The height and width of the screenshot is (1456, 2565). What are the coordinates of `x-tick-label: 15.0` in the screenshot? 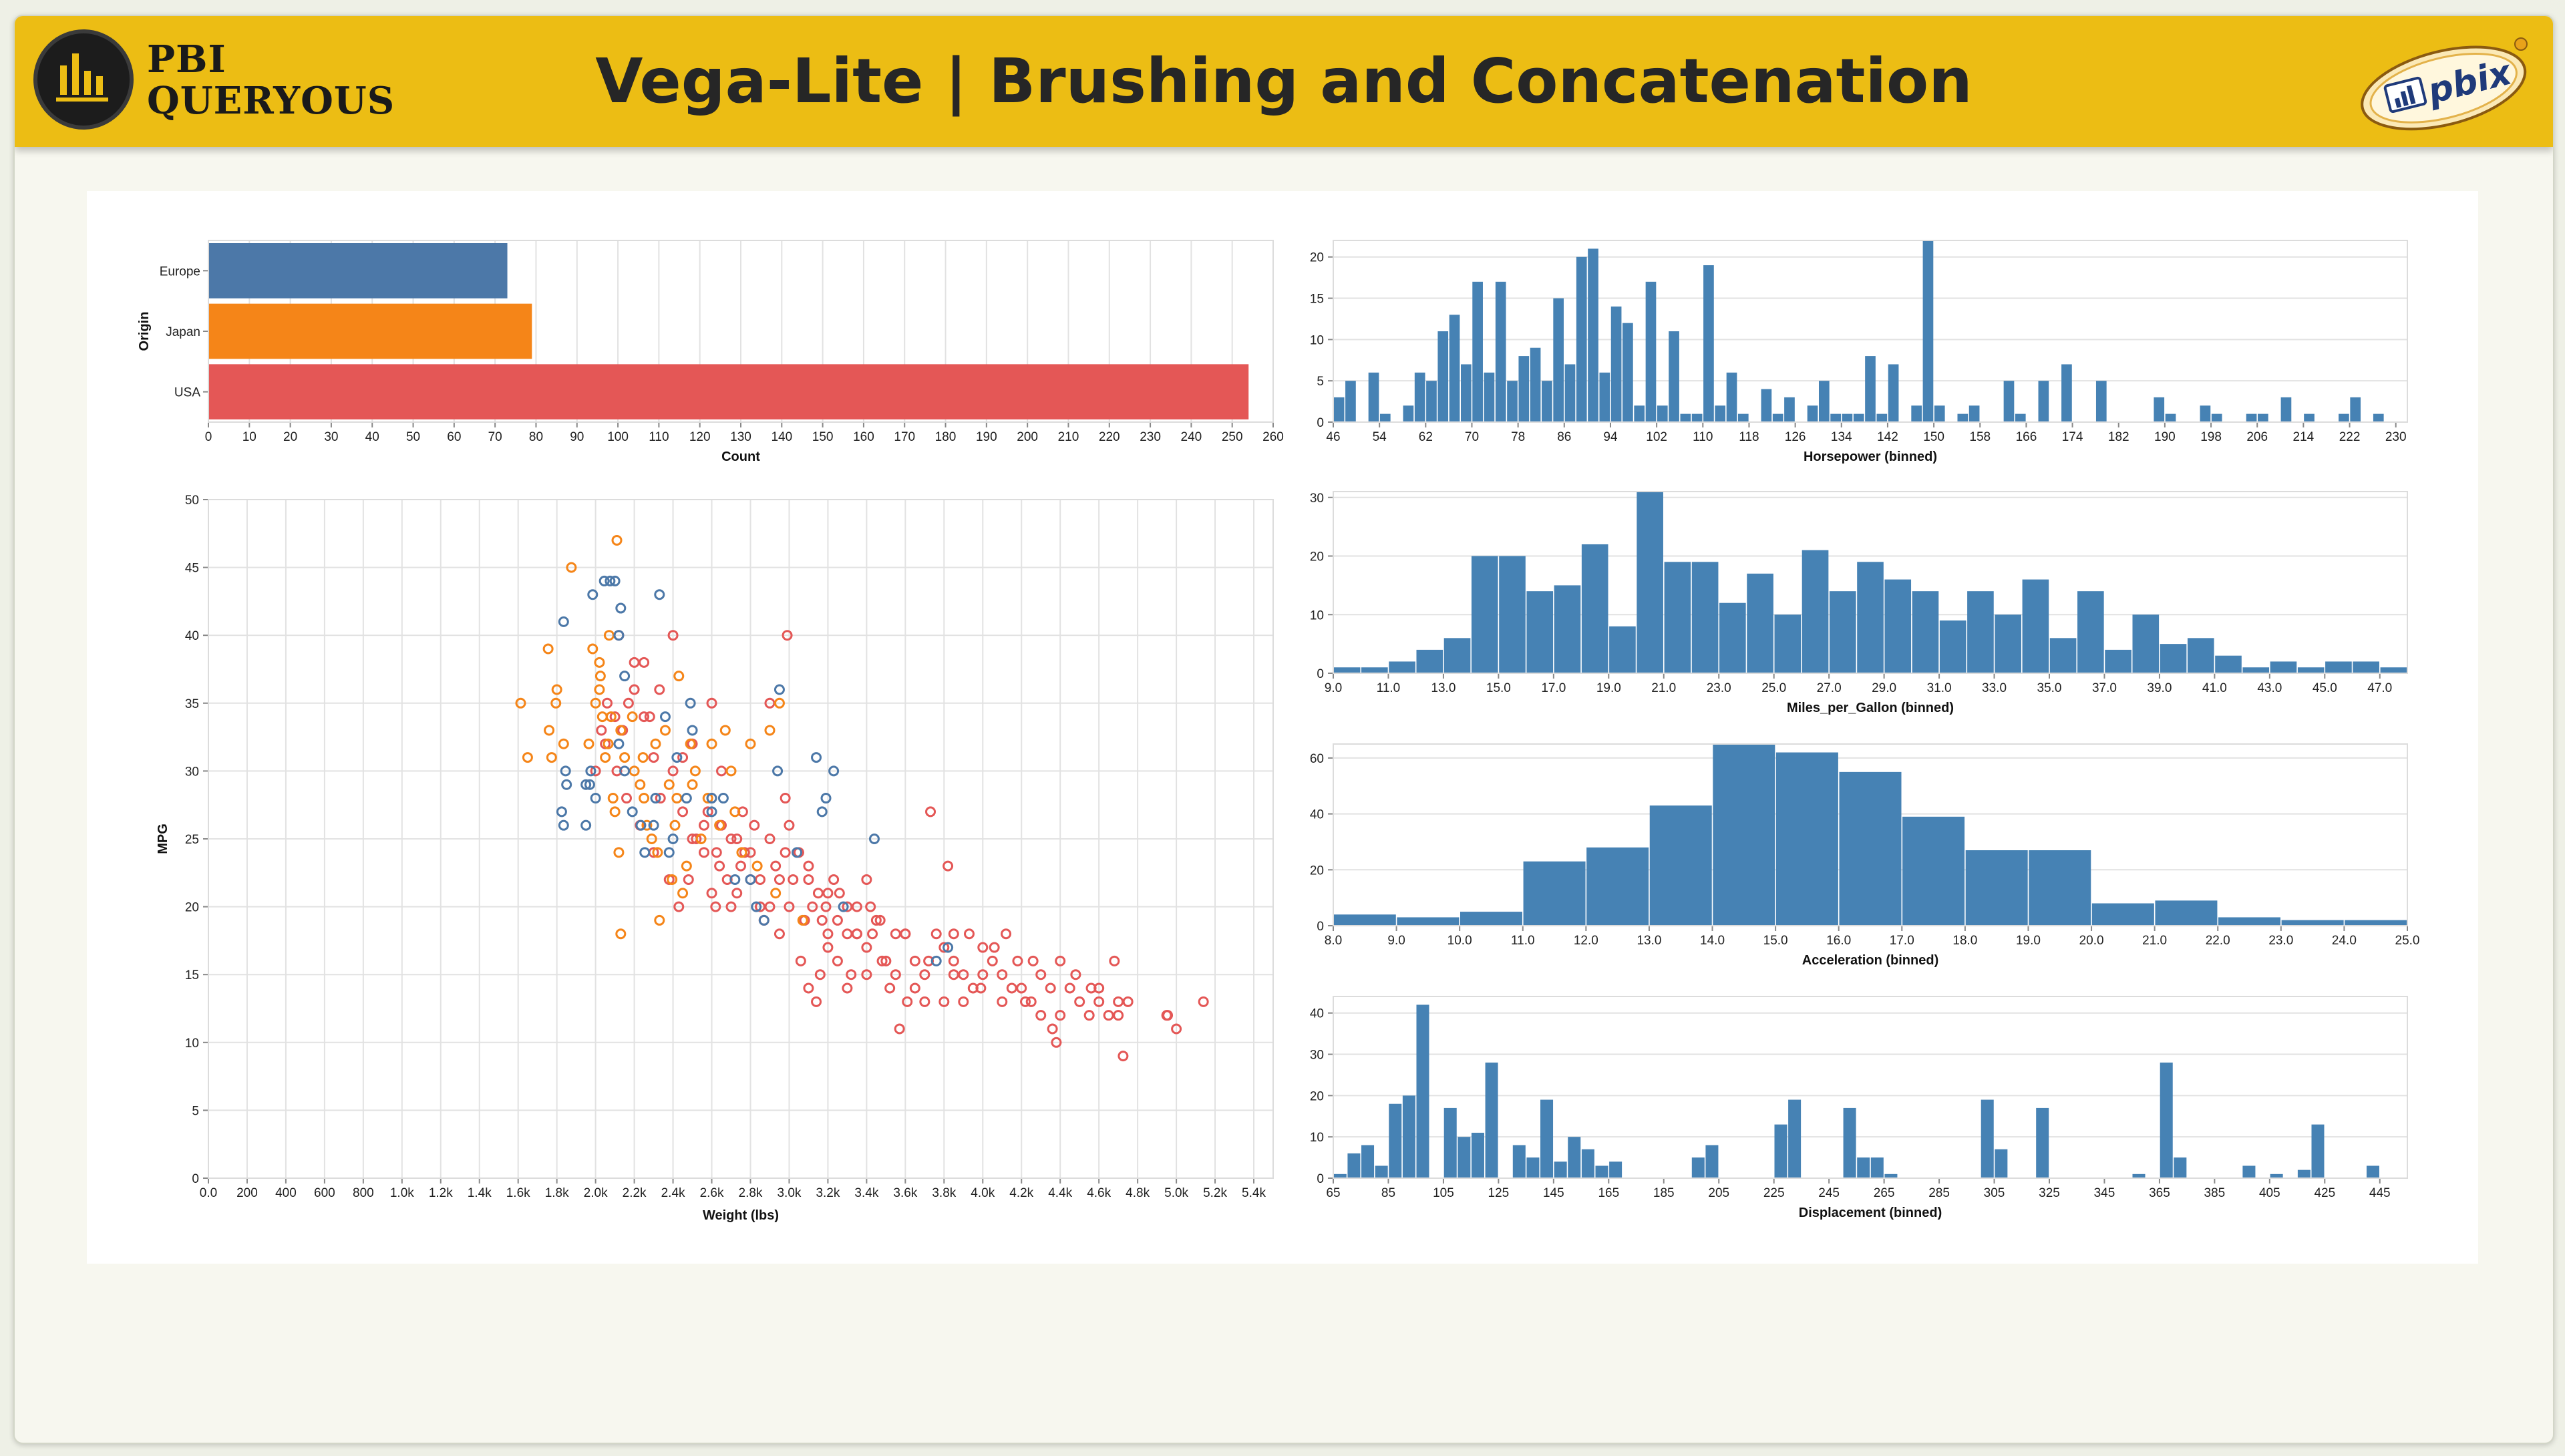 It's located at (1498, 688).